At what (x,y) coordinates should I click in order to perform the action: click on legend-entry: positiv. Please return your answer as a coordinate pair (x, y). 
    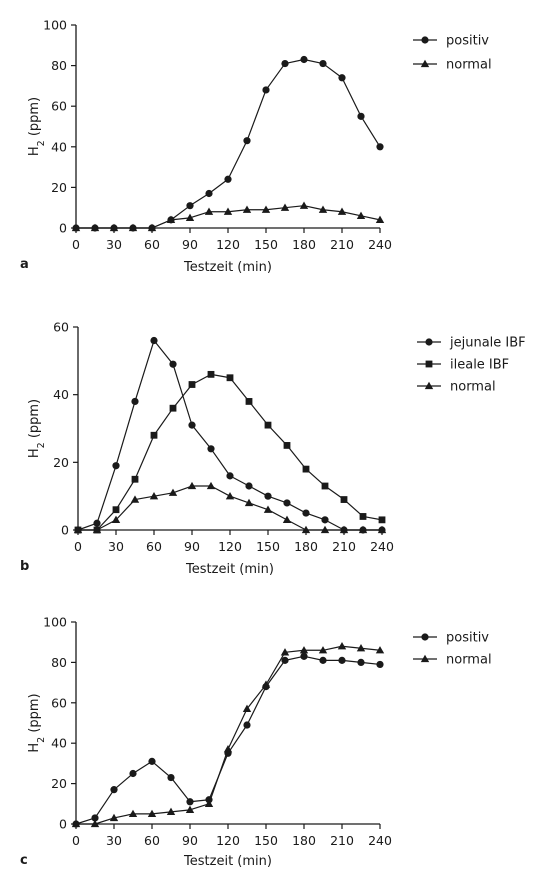
    Looking at the image, I should click on (451, 638).